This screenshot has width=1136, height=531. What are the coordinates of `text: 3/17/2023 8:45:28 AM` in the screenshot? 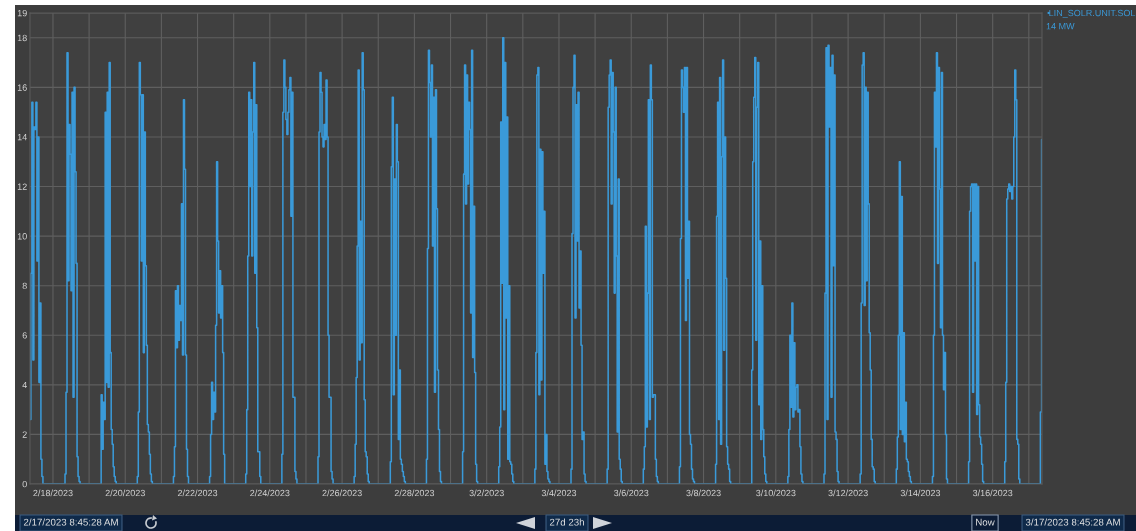 It's located at (1072, 522).